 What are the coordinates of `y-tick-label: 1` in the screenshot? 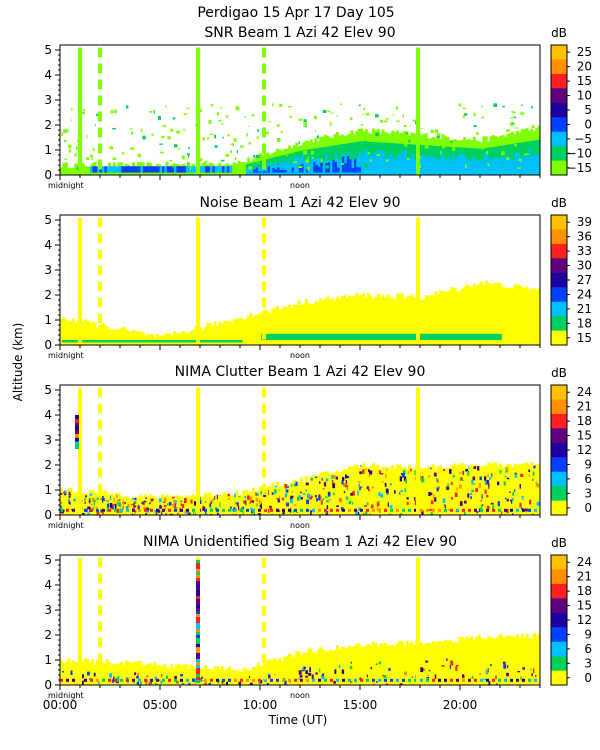 It's located at (48, 150).